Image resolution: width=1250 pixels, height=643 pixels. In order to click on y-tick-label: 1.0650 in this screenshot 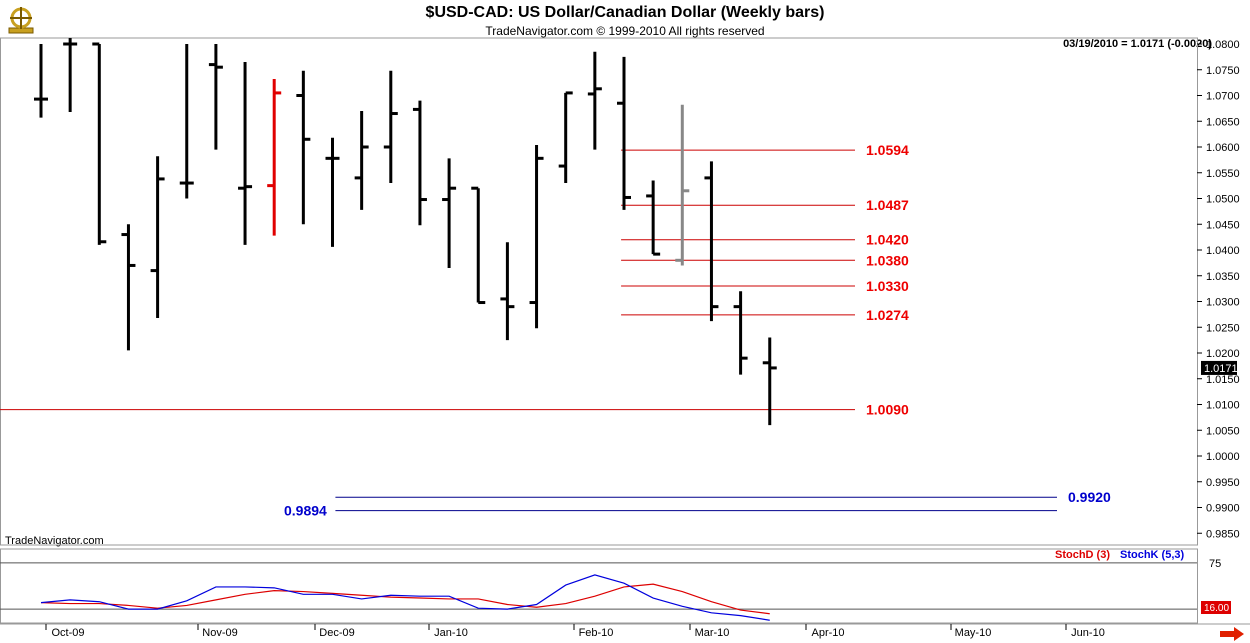, I will do `click(1223, 122)`.